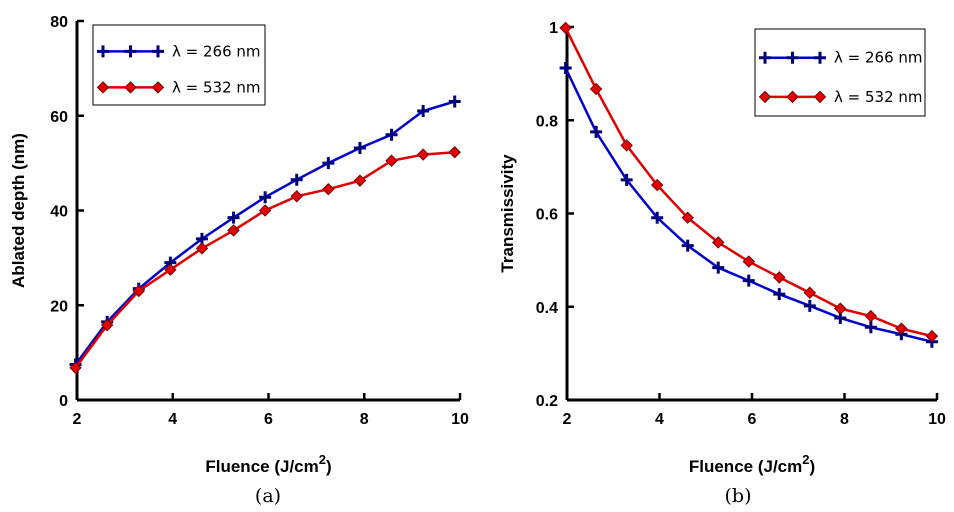 The image size is (954, 512). What do you see at coordinates (59, 117) in the screenshot?
I see `y-tick-label: 60` at bounding box center [59, 117].